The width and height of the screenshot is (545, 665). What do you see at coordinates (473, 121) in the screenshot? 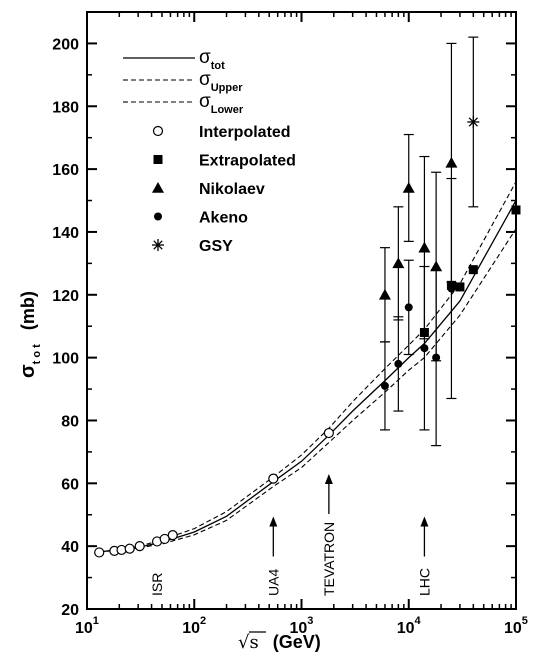
I see `data-point-gsy` at bounding box center [473, 121].